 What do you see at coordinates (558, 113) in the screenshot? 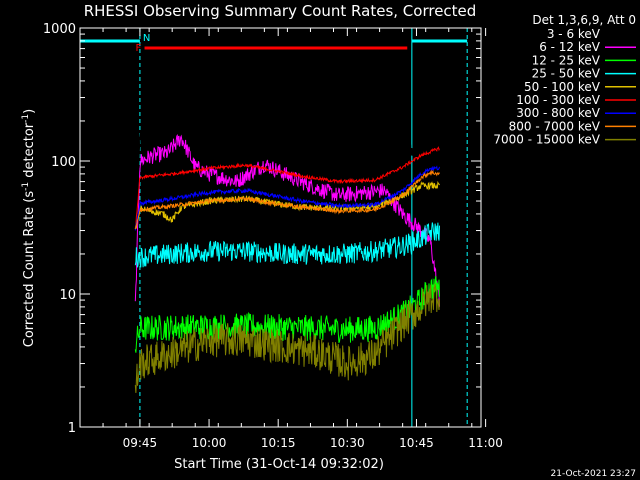
I see `legend-label-6: 300 - 800 keV` at bounding box center [558, 113].